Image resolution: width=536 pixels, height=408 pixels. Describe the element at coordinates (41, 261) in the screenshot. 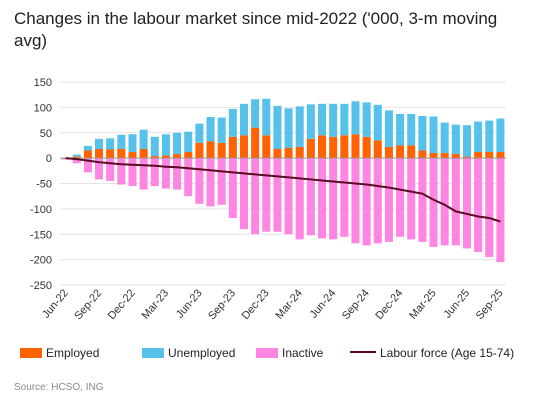

I see `y-tick-label: -200` at that location.